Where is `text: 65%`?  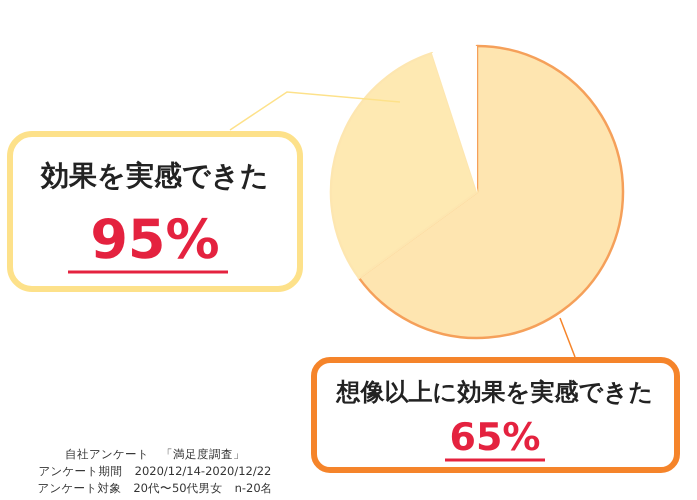
text: 65% is located at coordinates (495, 437).